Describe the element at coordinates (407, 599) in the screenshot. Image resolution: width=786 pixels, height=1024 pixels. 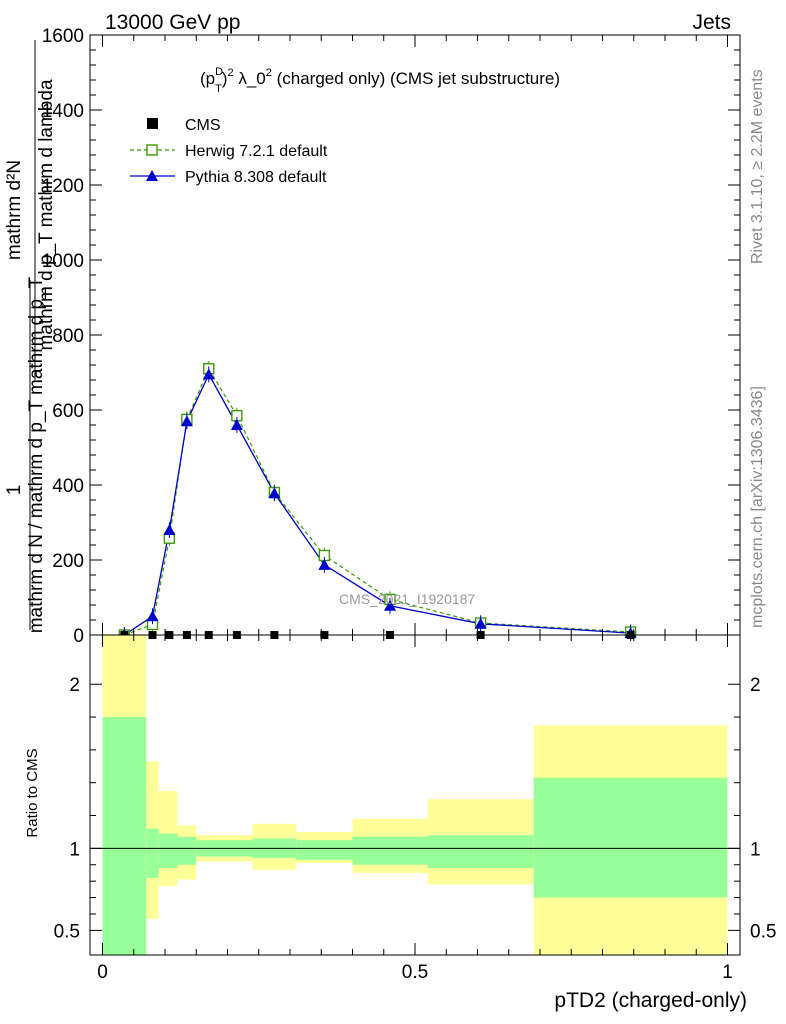
I see `analysis-label: CMS_2021_I1920187` at that location.